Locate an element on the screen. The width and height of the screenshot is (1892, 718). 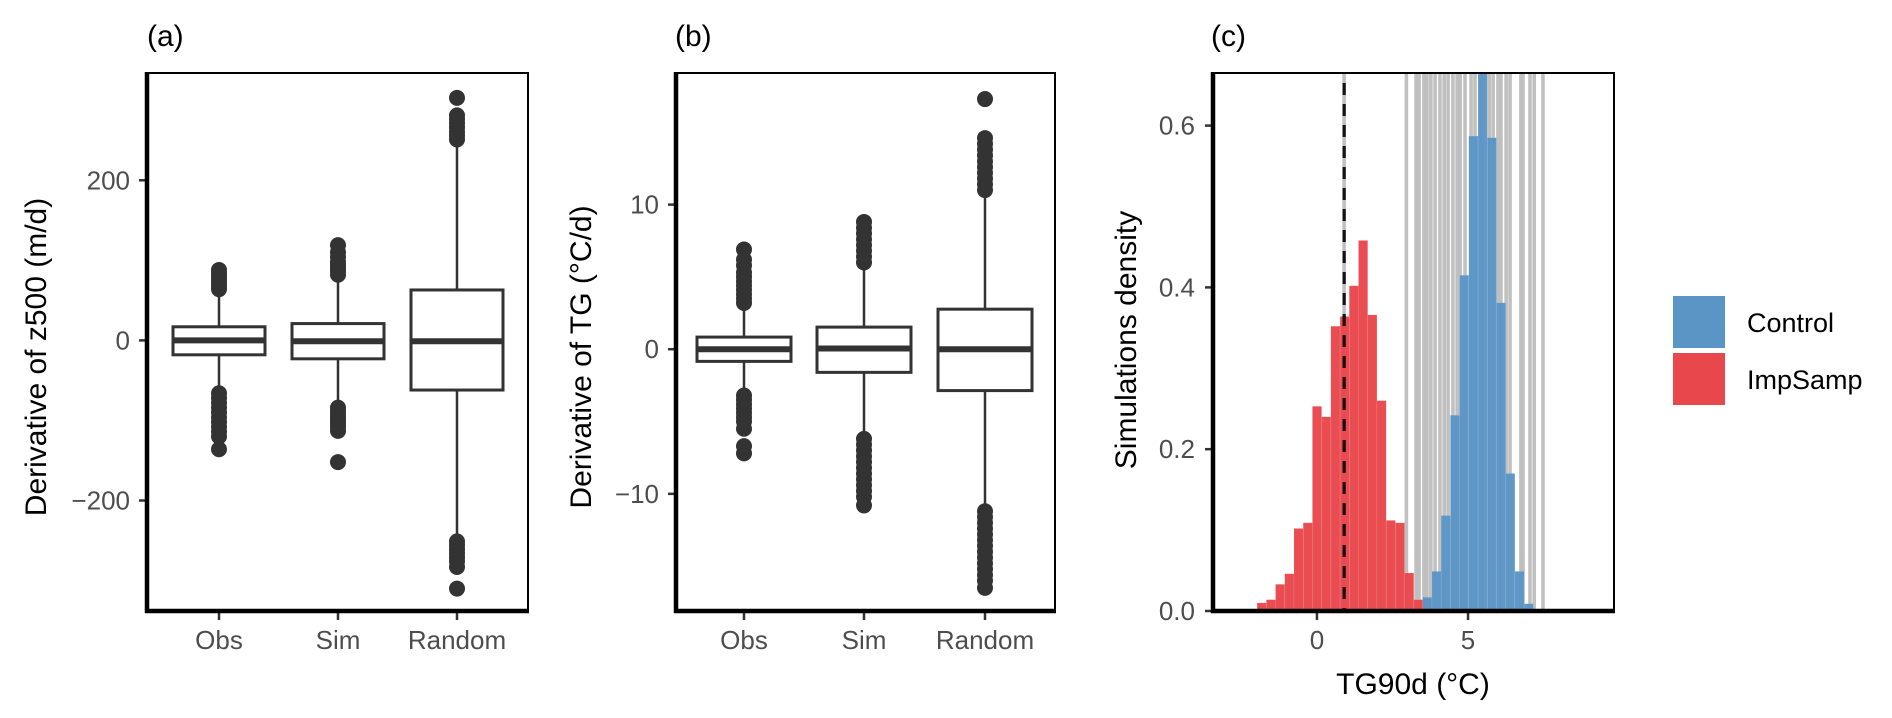
y-tick-label: 0.6 is located at coordinates (1177, 126).